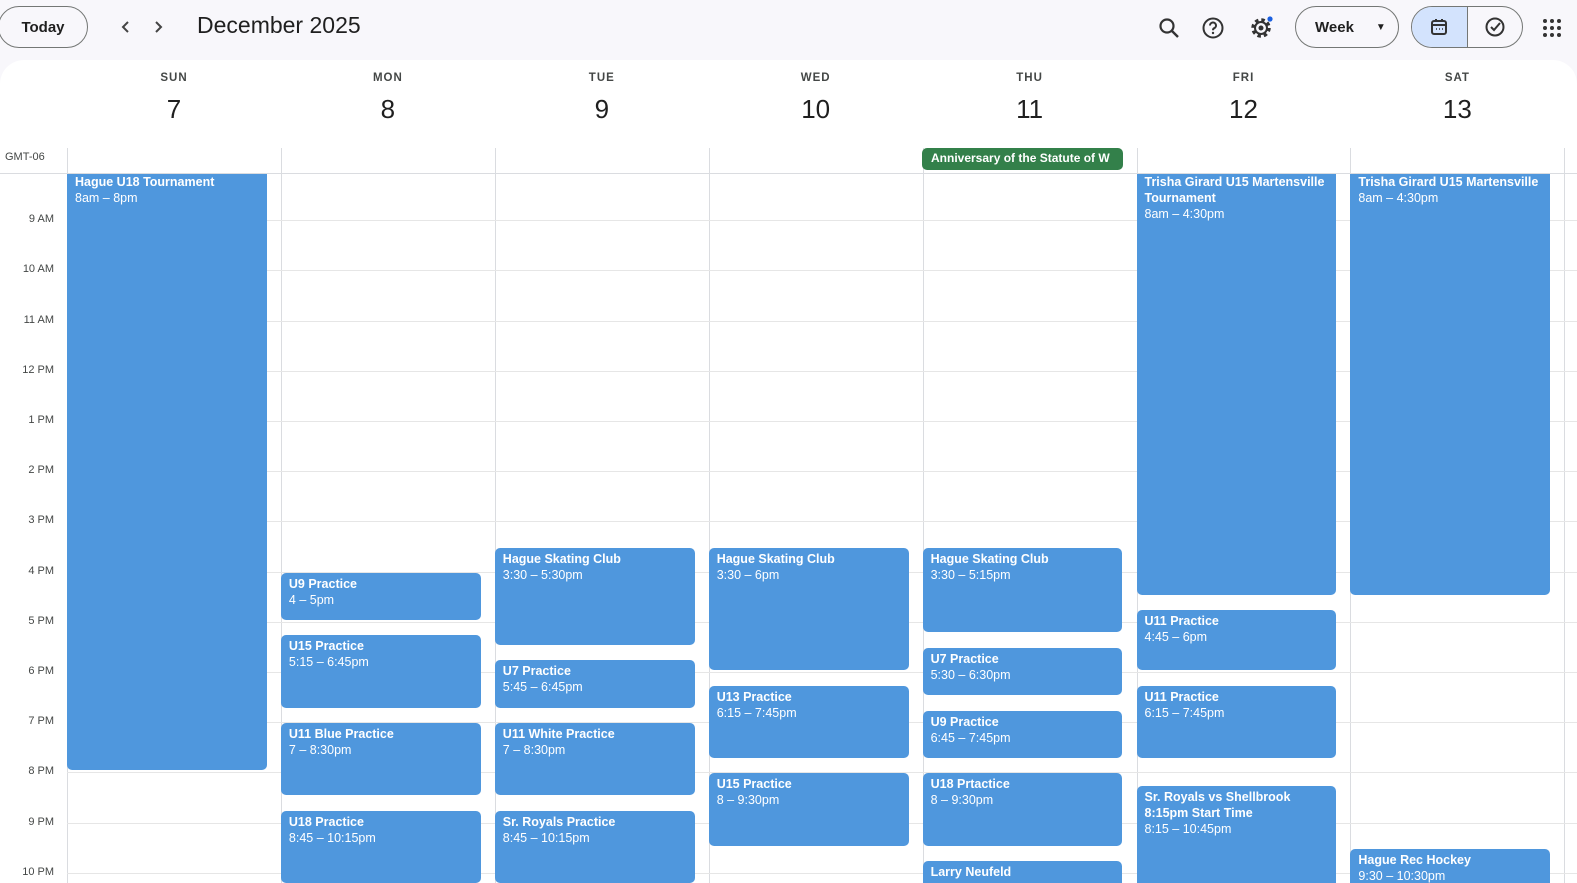 This screenshot has height=883, width=1577. I want to click on day-of-week: THU, so click(1029, 78).